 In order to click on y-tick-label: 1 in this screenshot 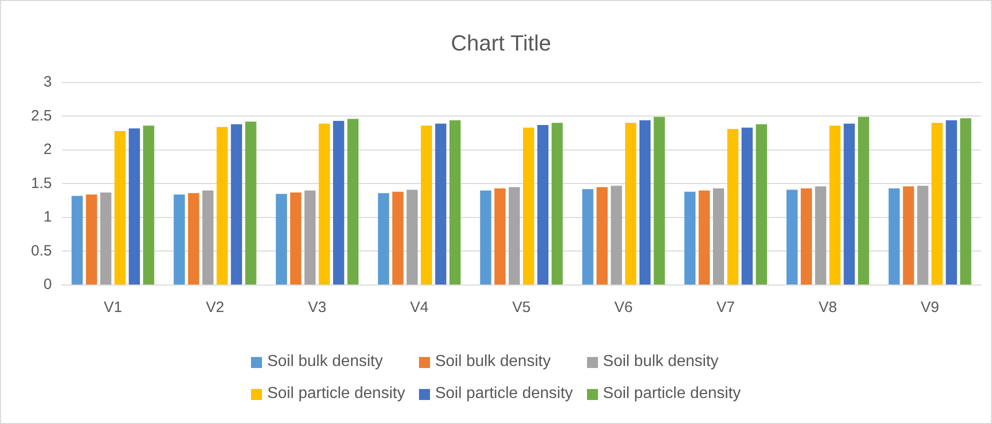, I will do `click(48, 217)`.